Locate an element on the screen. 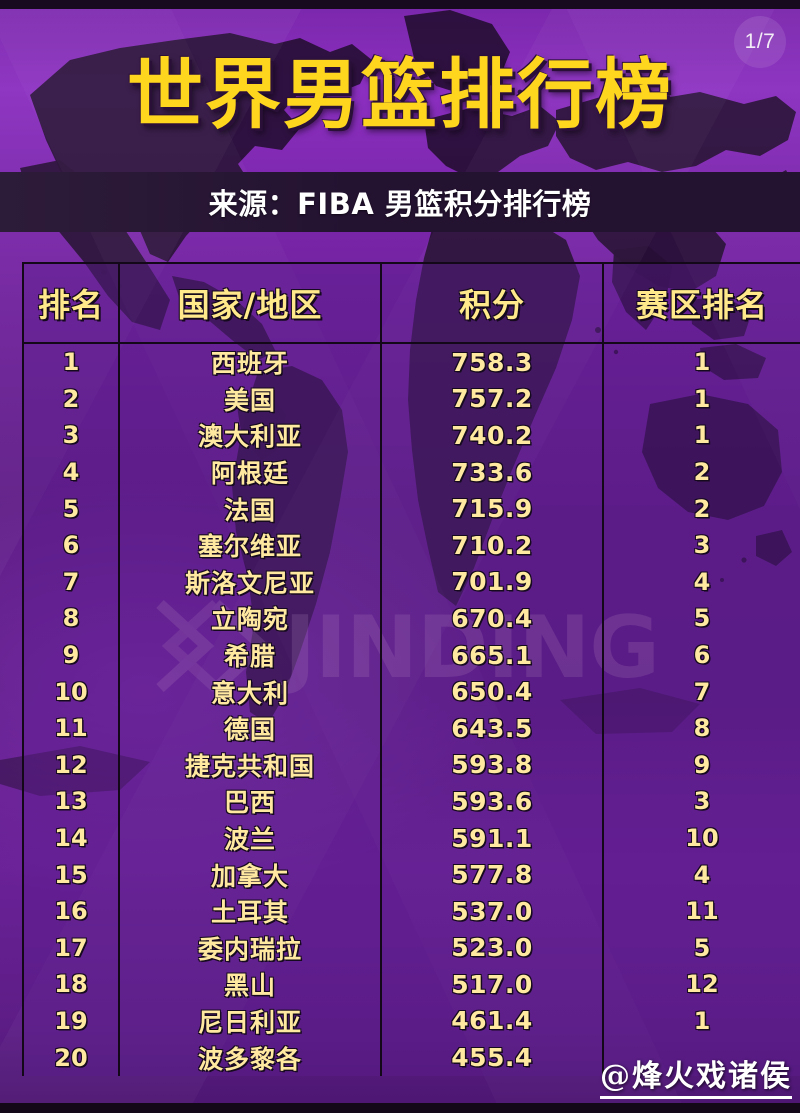 This screenshot has height=1113, width=800. subtitle-band: 来源：FIBA 男篮积分排行榜 is located at coordinates (400, 202).